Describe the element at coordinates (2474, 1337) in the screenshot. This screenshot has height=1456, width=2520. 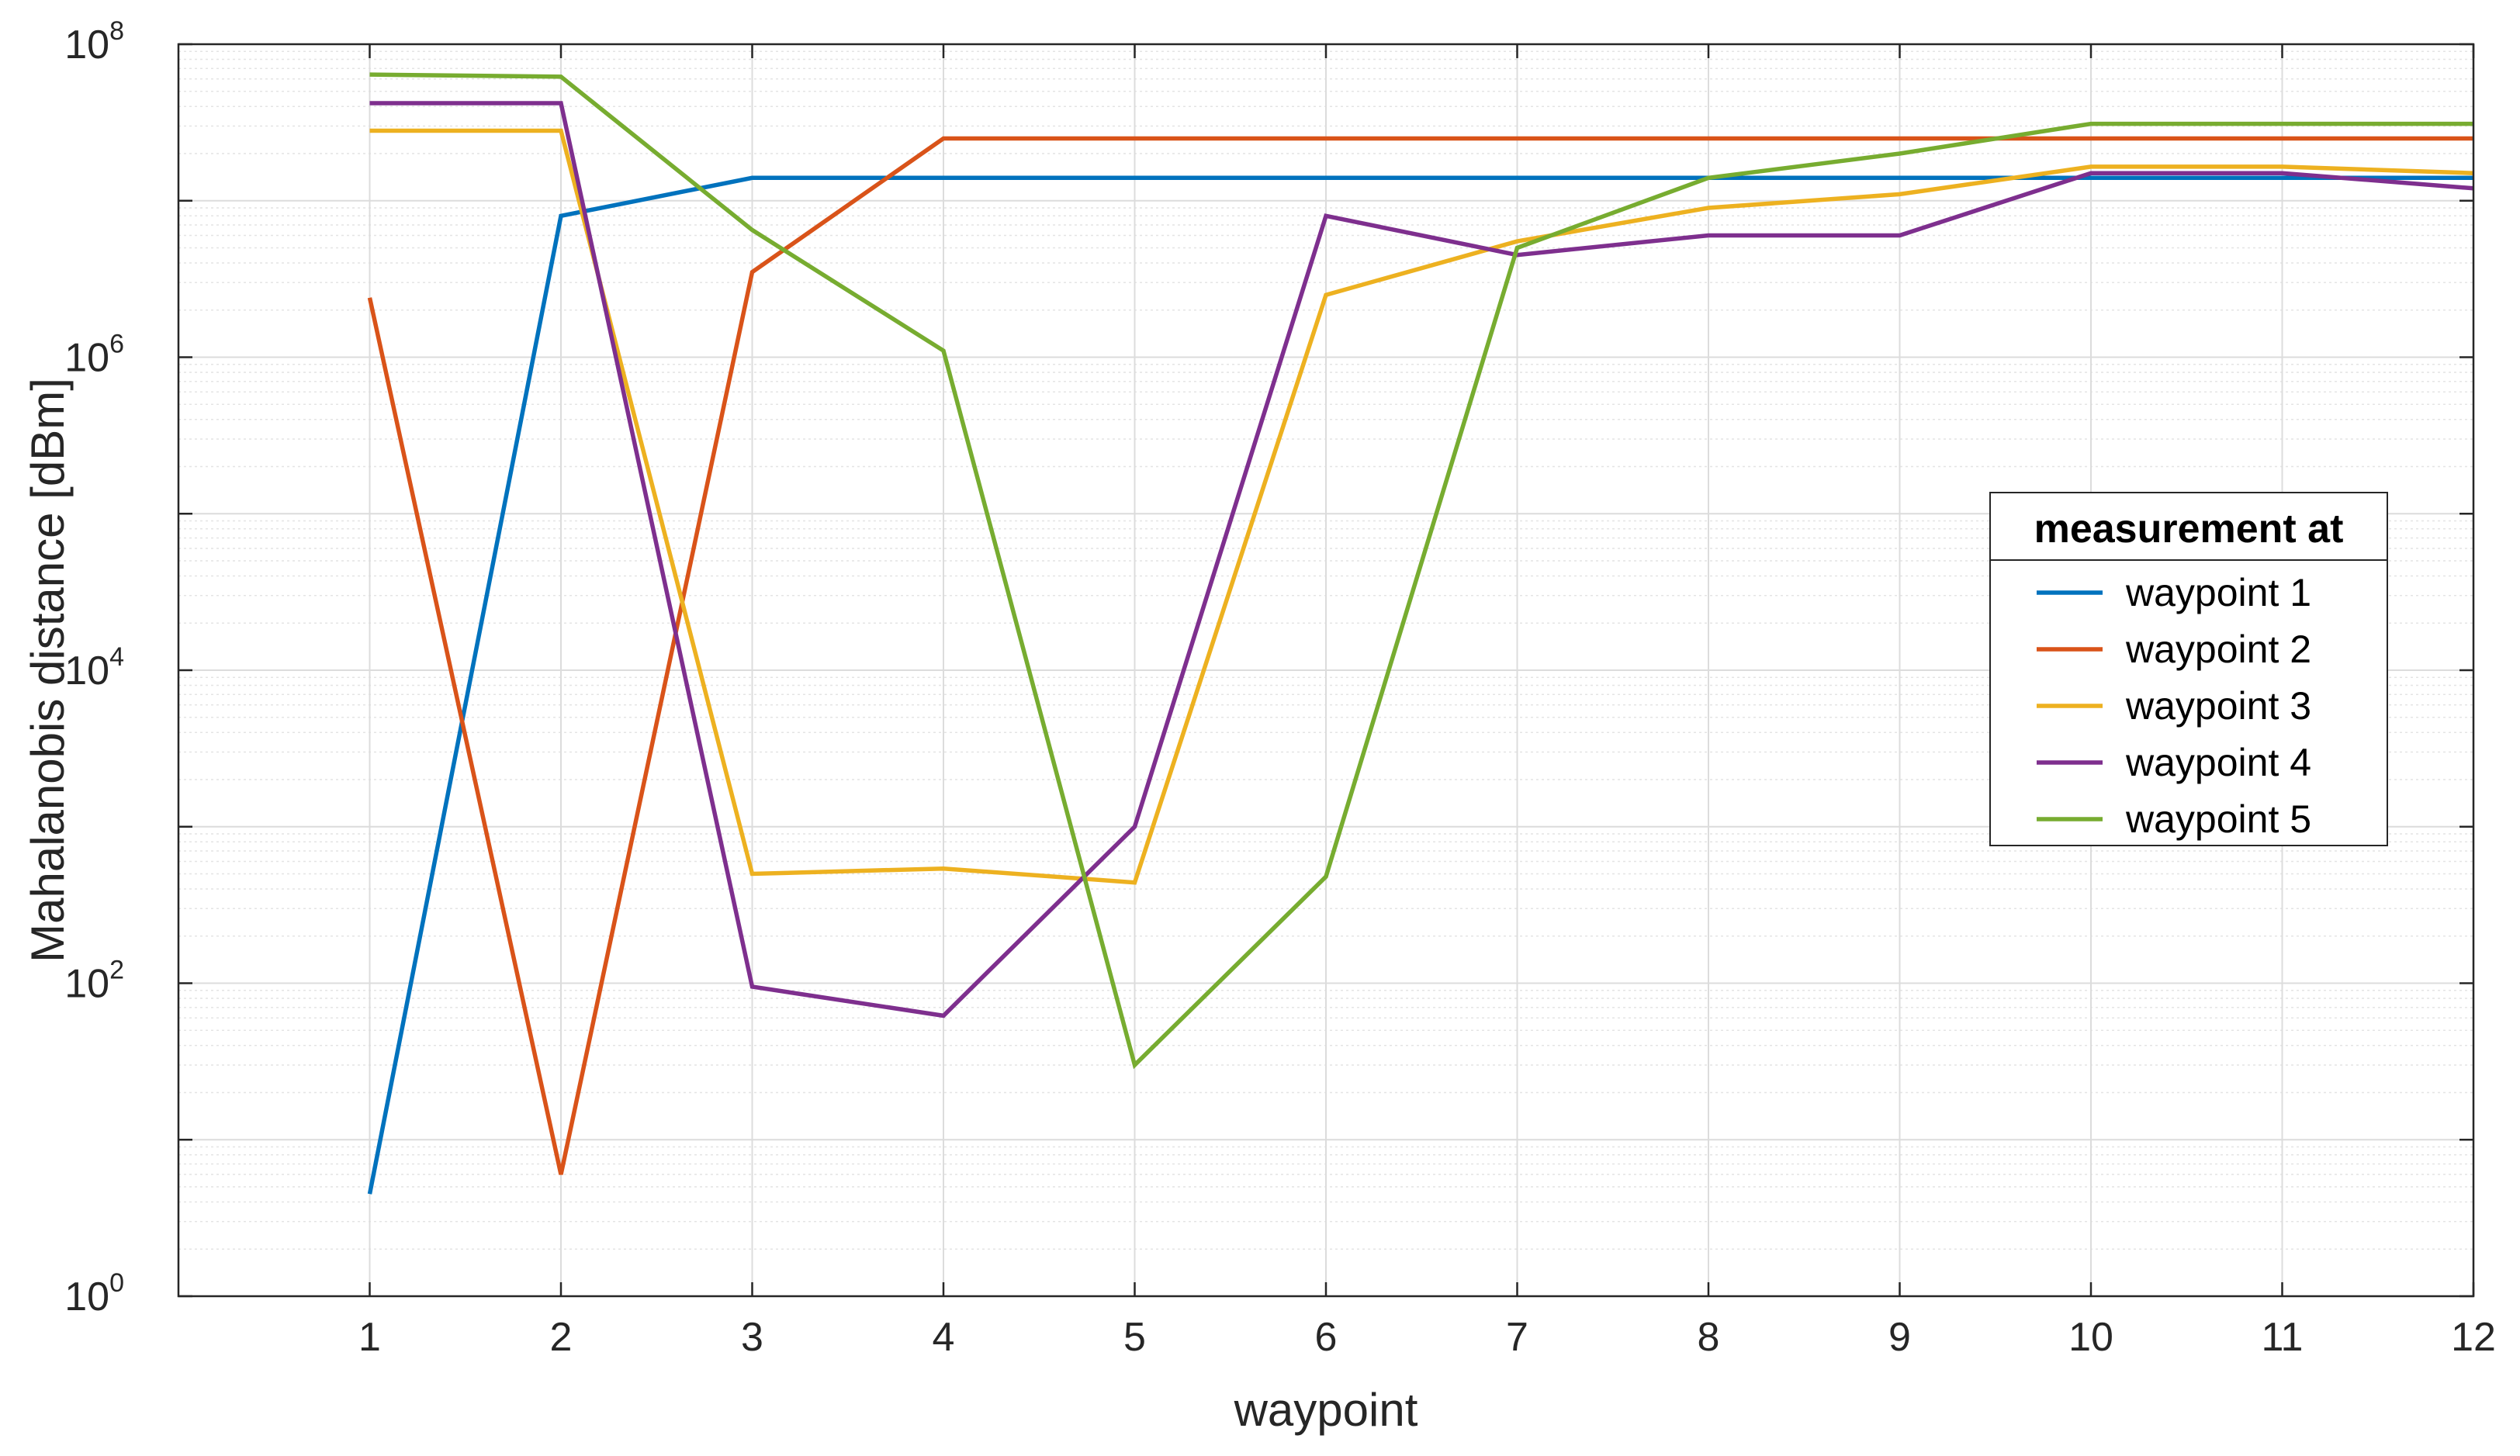
I see `x-tick-label: 12` at that location.